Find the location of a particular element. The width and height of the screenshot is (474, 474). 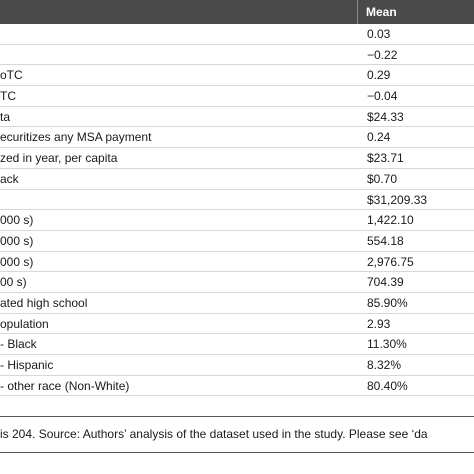

table-row: opulation 2.93 is located at coordinates (237, 324).